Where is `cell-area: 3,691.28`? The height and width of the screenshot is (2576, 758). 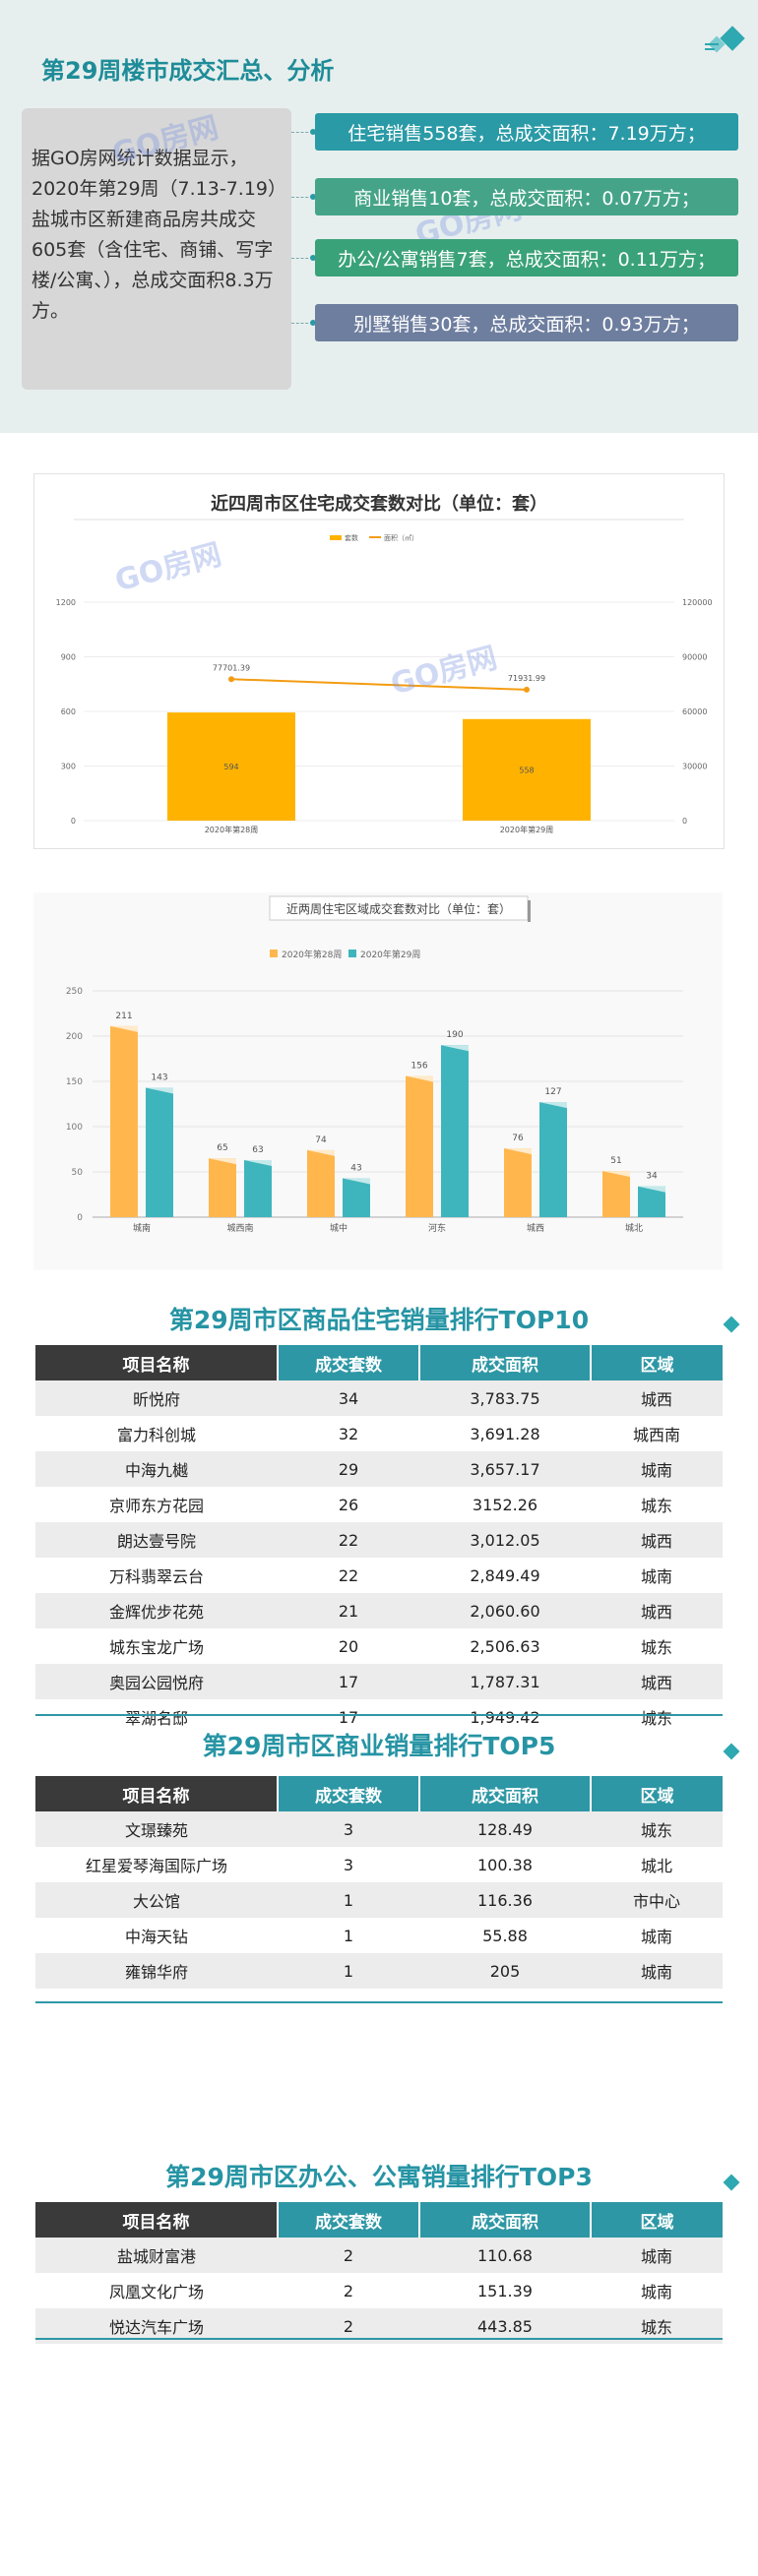 cell-area: 3,691.28 is located at coordinates (505, 1433).